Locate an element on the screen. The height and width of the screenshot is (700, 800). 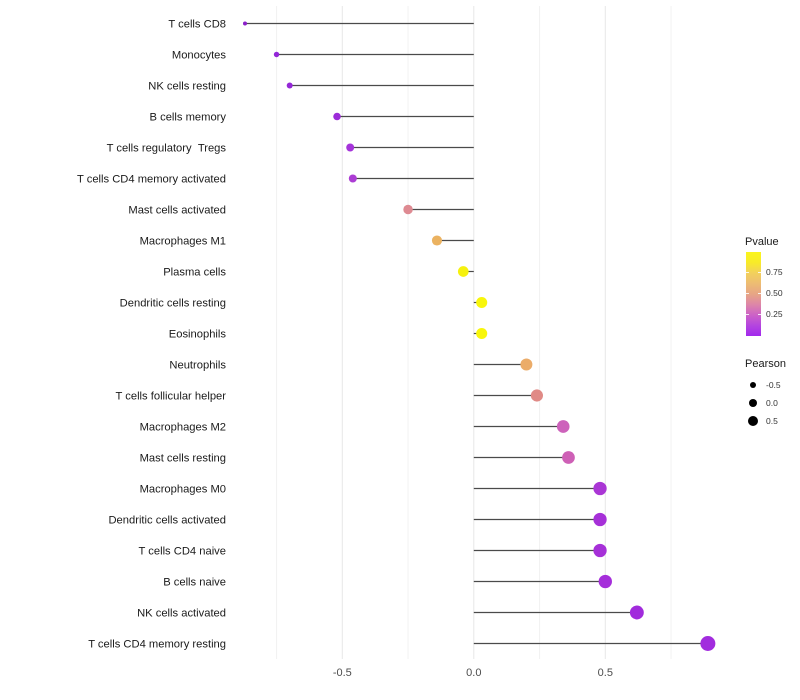
pearson-size-dot-small is located at coordinates (753, 385).